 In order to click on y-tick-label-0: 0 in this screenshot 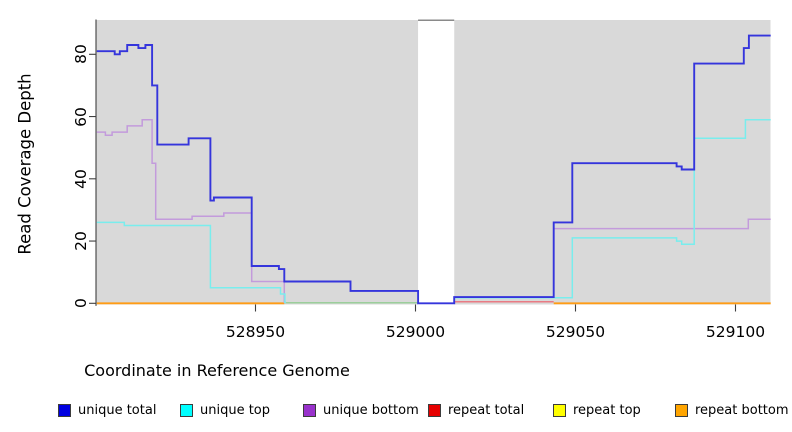, I will do `click(81, 303)`.